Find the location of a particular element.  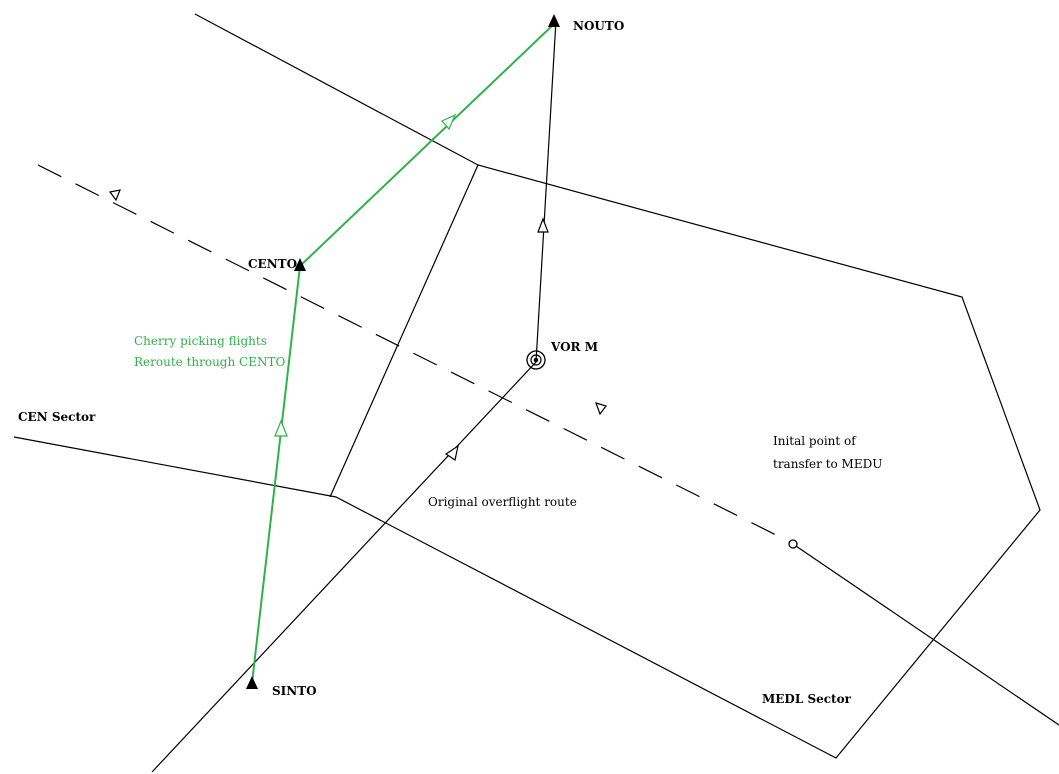

sinto-waypoint-icon is located at coordinates (252, 682).